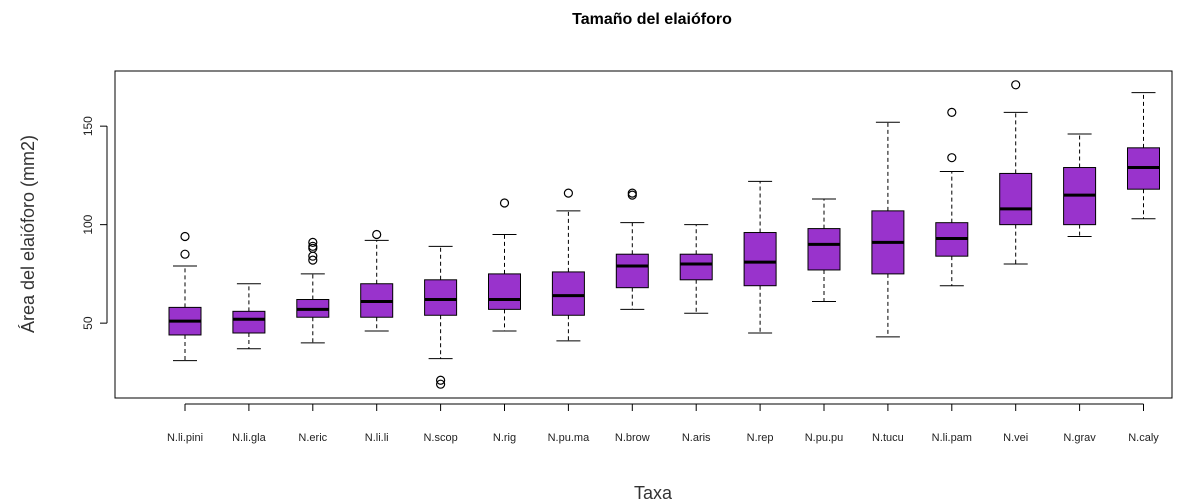 This screenshot has width=1195, height=504. I want to click on box-N.li.pam, so click(952, 197).